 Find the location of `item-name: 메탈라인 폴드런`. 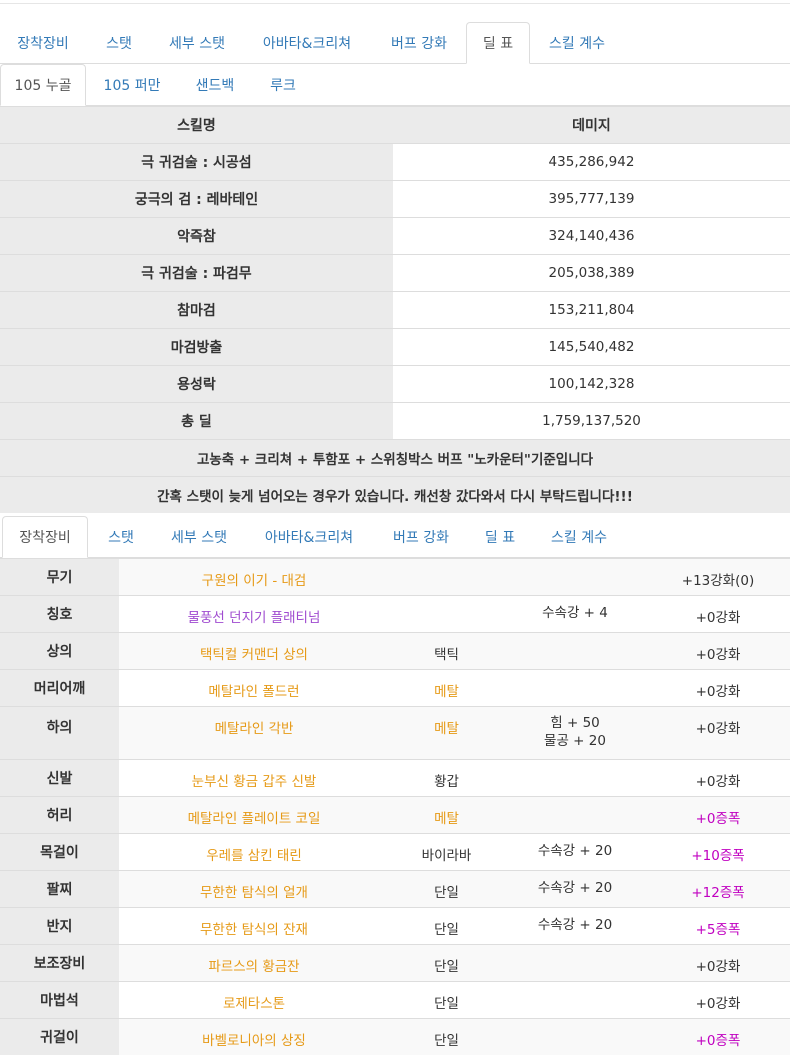

item-name: 메탈라인 폴드런 is located at coordinates (254, 688).